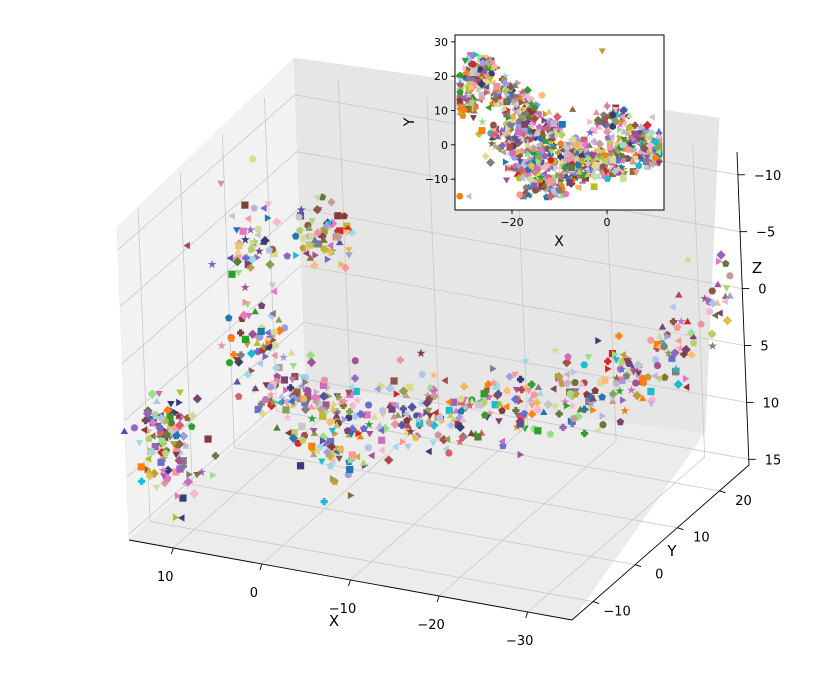  What do you see at coordinates (342, 609) in the screenshot?
I see `x-tick-label: −10` at bounding box center [342, 609].